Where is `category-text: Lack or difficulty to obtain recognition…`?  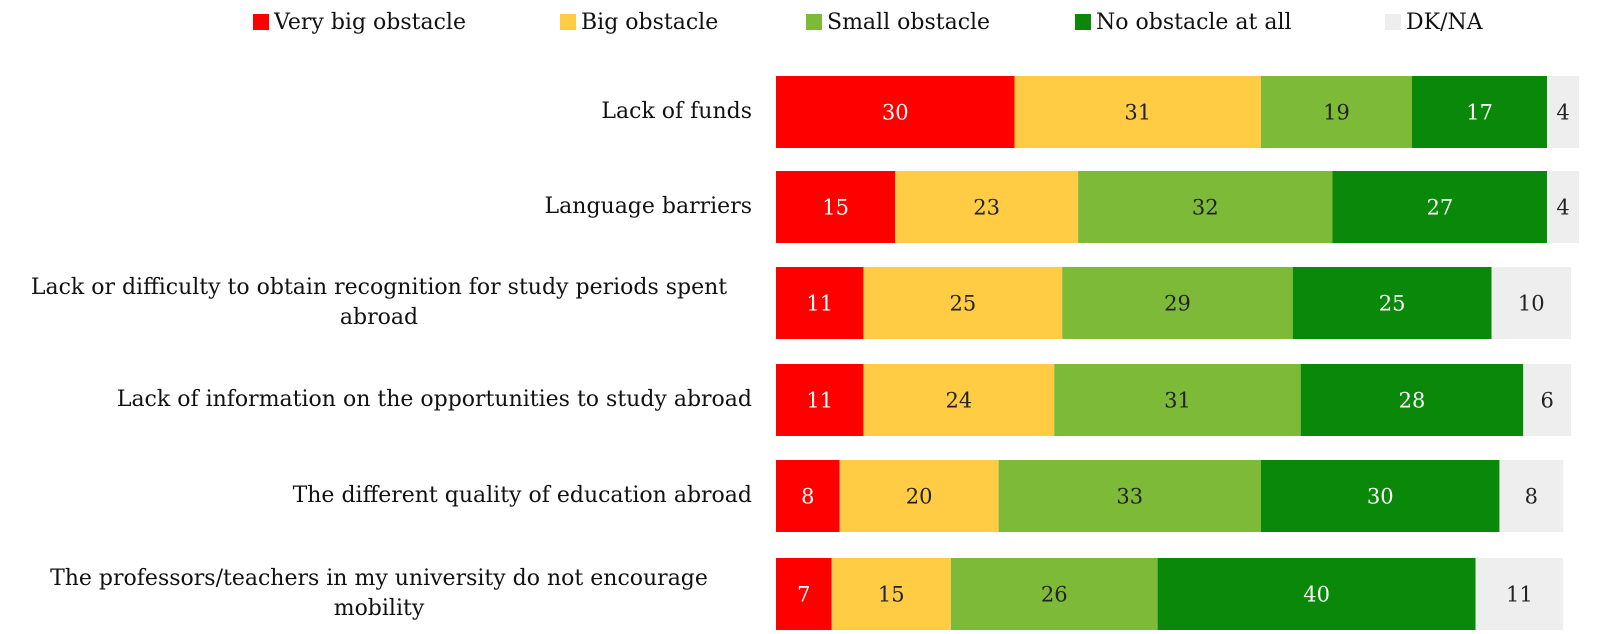
category-text: Lack or difficulty to obtain recognition… is located at coordinates (379, 302).